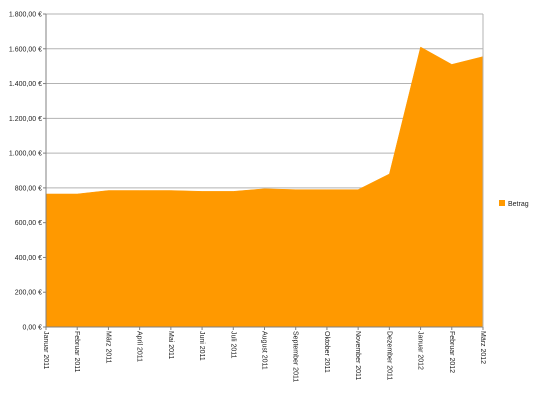 Image resolution: width=540 pixels, height=405 pixels. I want to click on x-tick-label: Juni 2011, so click(201, 346).